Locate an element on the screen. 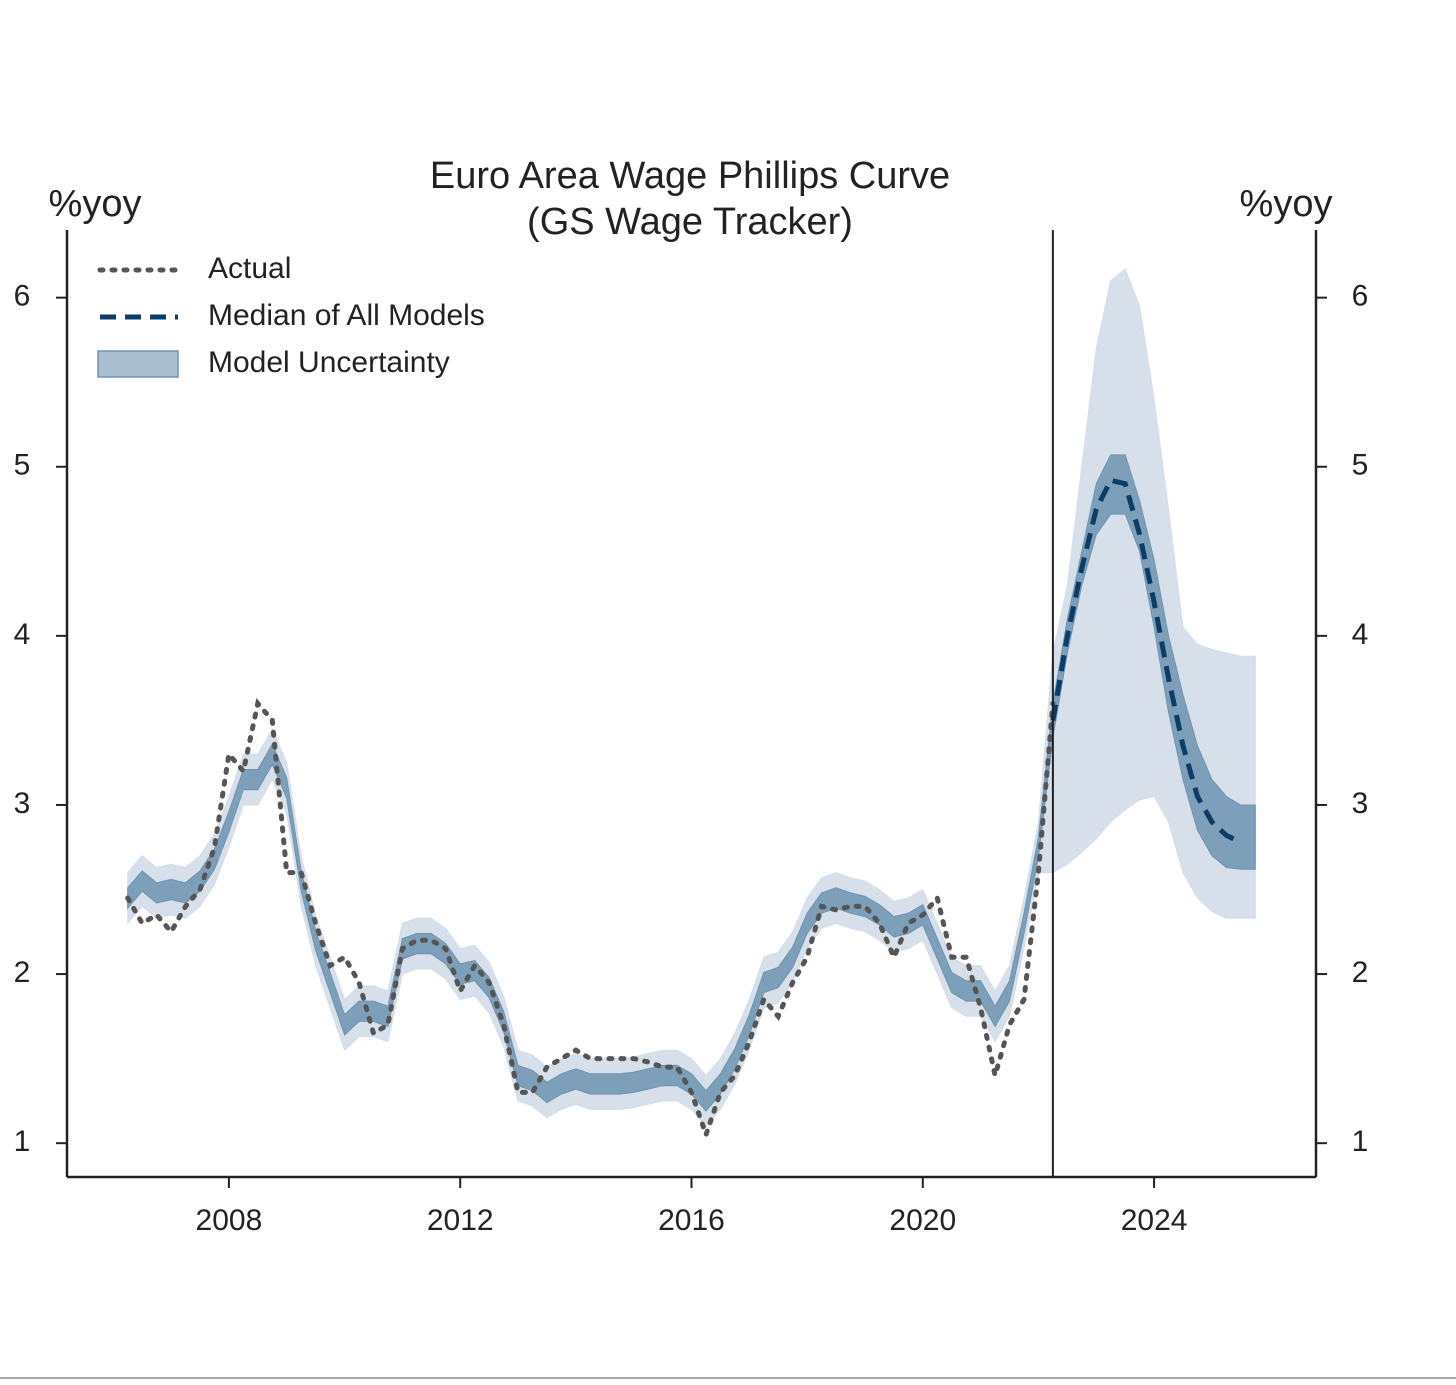 The height and width of the screenshot is (1385, 1456). y2-tick-label: 6 is located at coordinates (1360, 296).